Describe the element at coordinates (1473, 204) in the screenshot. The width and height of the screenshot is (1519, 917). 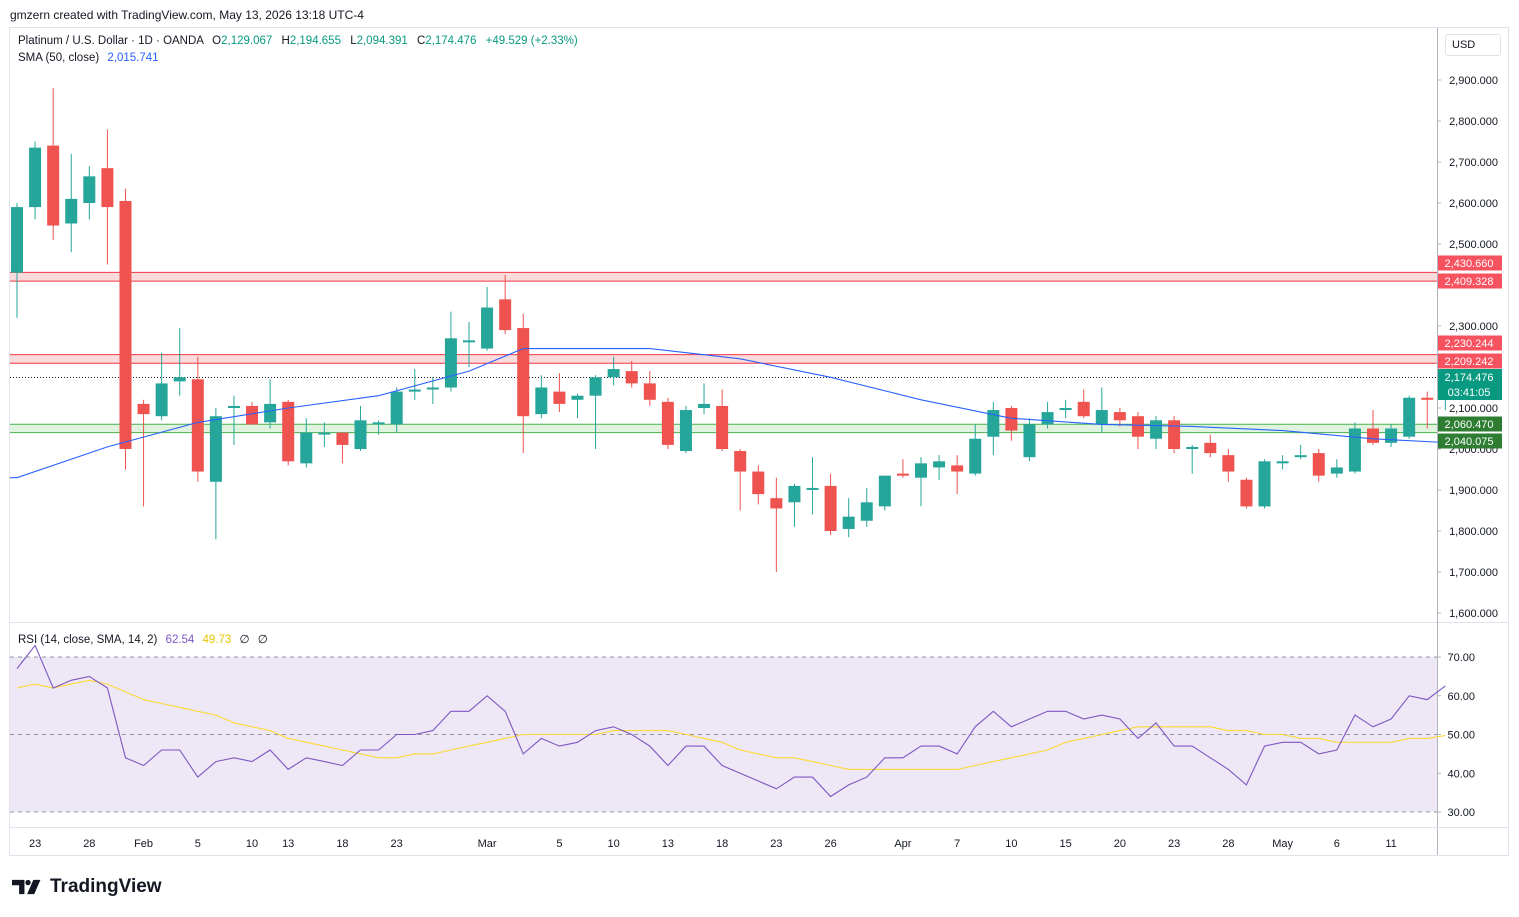
I see `price-tick-label: 2,600.000` at that location.